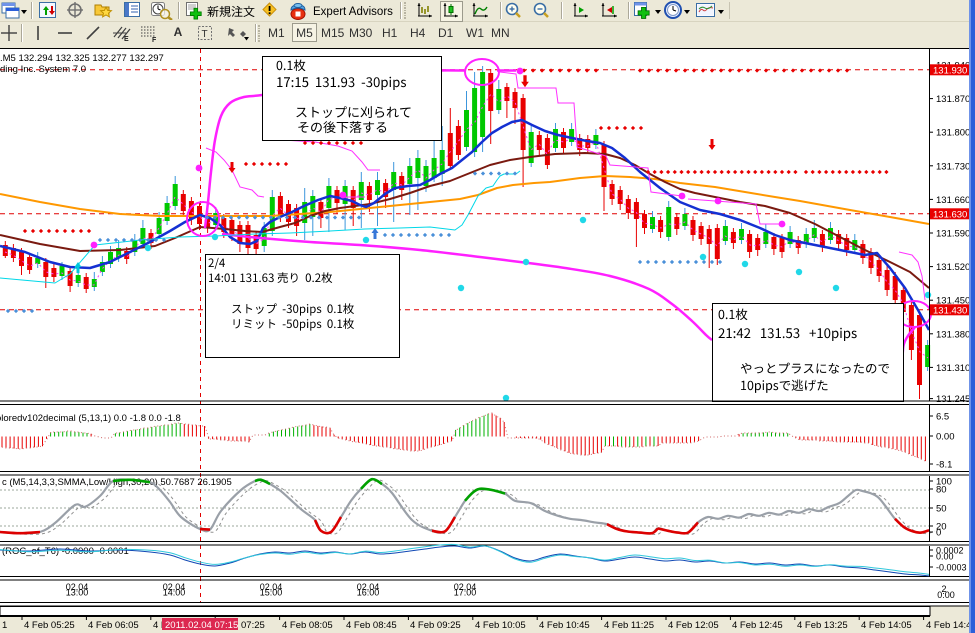  What do you see at coordinates (822, 625) in the screenshot?
I see `svg-text: 4 Feb 13:25` at bounding box center [822, 625].